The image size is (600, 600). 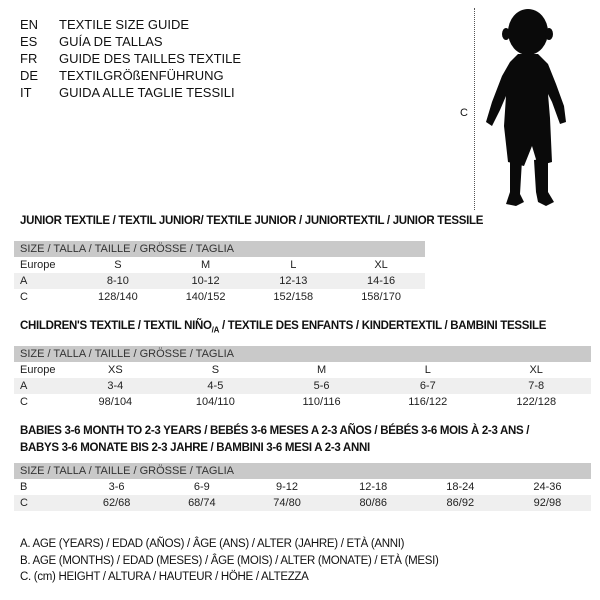 I want to click on lang-line-en: EN TEXTILE SIZE GUIDE, so click(x=105, y=24).